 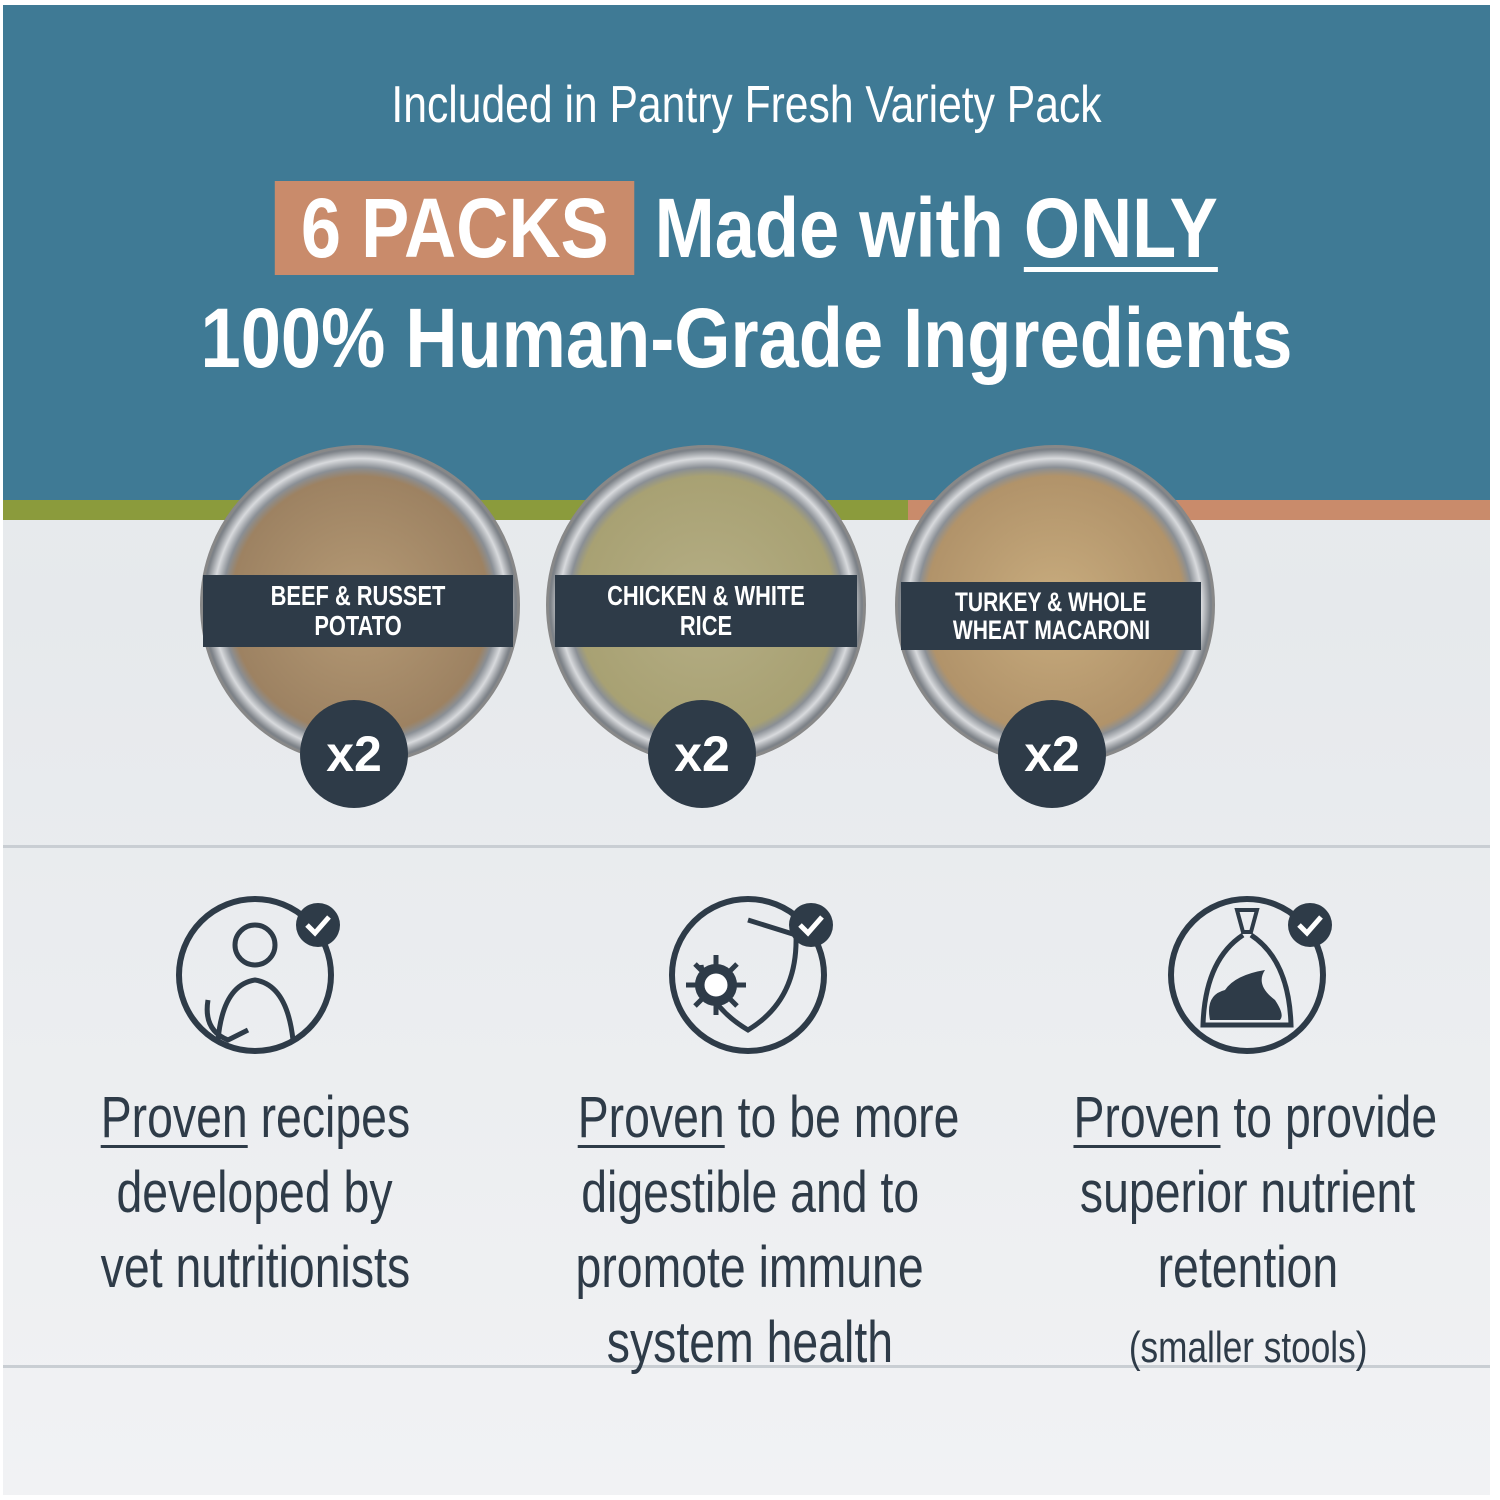 I want to click on recipe-label-turkey: TURKEY & WHOLE WHEAT MACARONI, so click(x=1051, y=616).